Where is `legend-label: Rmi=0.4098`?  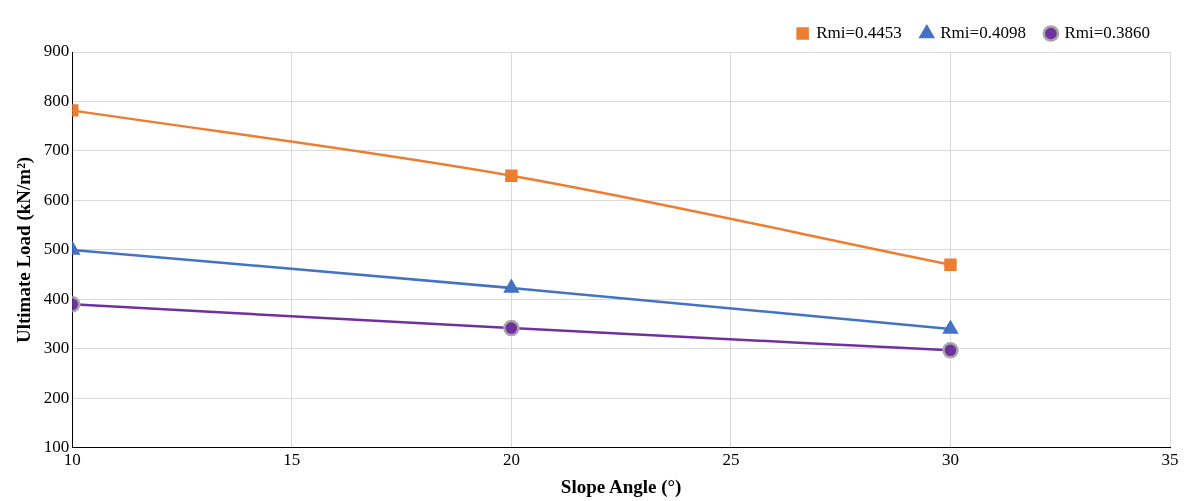 legend-label: Rmi=0.4098 is located at coordinates (983, 32).